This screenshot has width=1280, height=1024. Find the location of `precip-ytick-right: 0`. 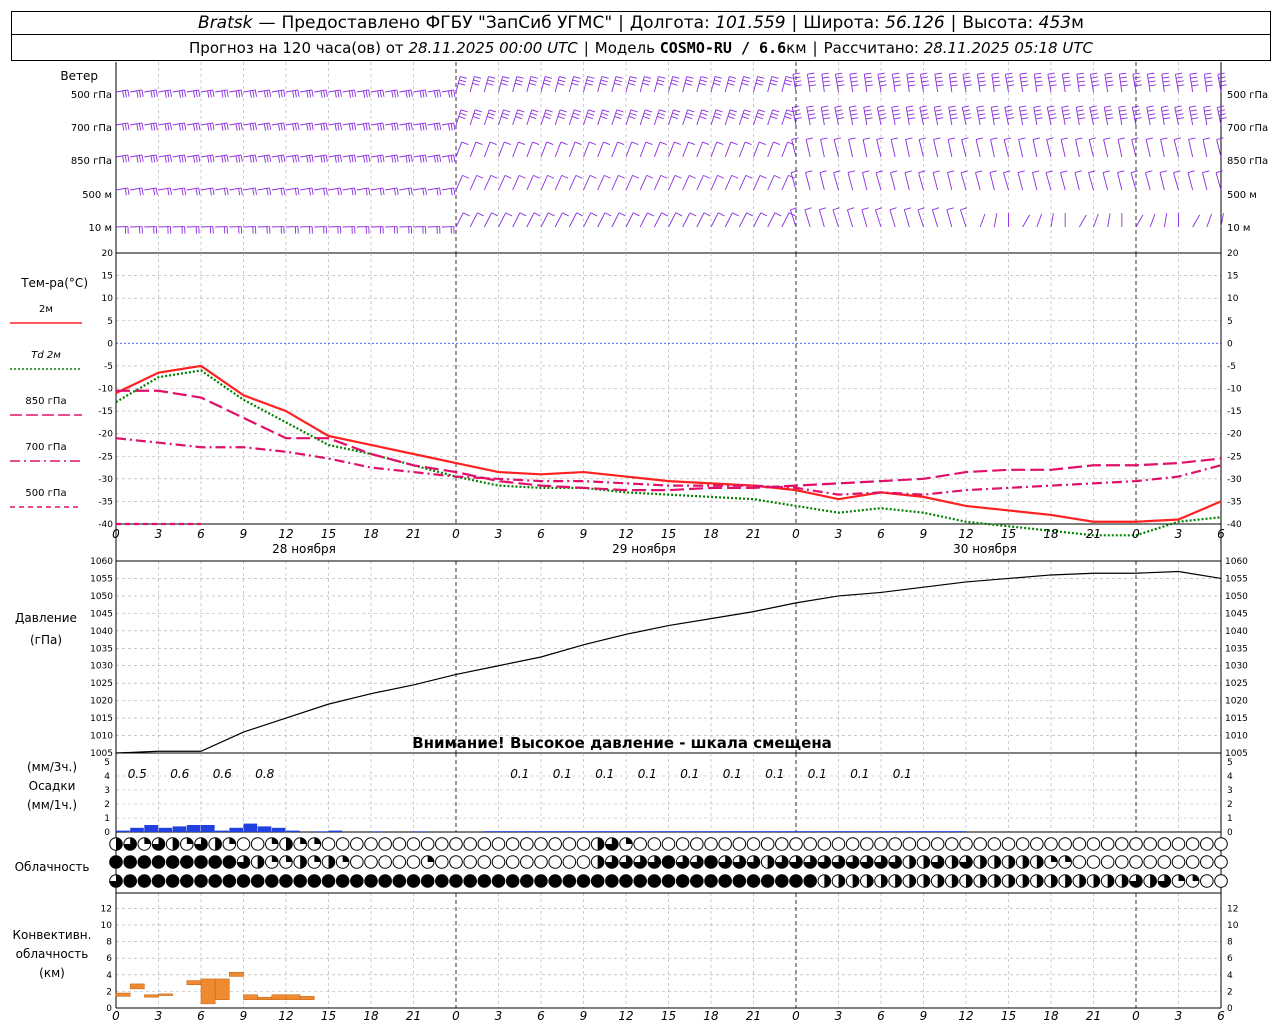

precip-ytick-right: 0 is located at coordinates (1230, 833).